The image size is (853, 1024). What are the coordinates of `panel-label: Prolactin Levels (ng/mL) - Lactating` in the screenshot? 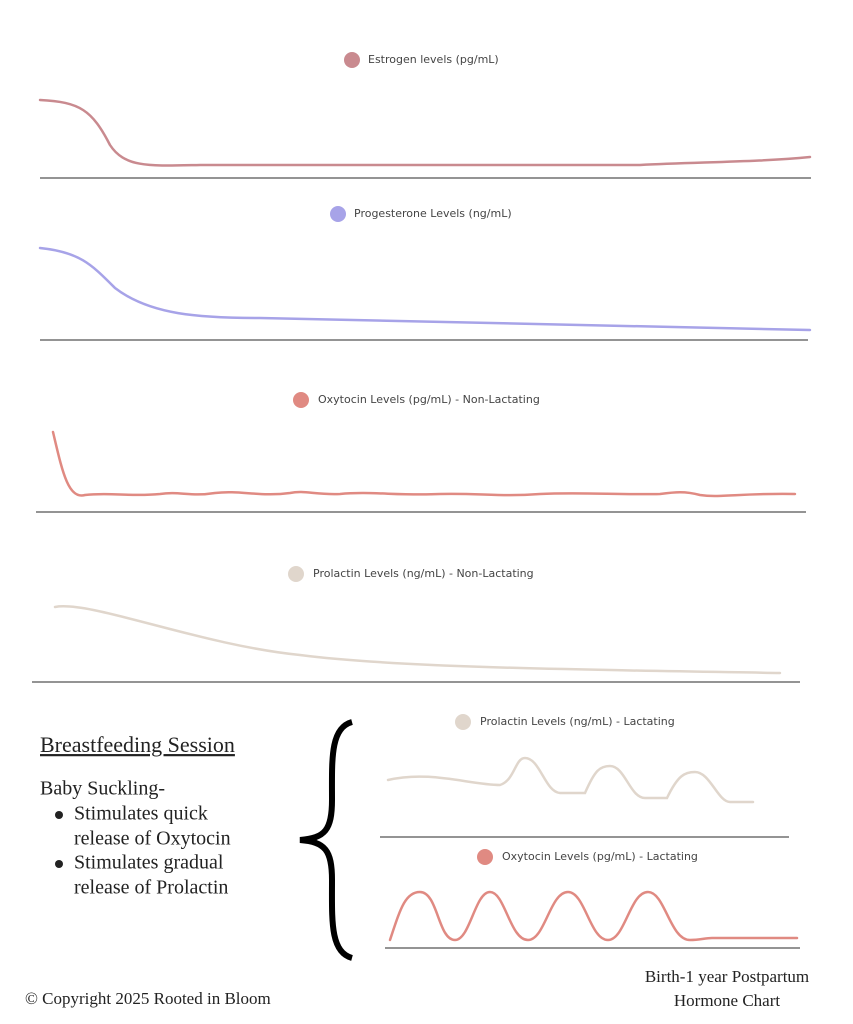 It's located at (577, 721).